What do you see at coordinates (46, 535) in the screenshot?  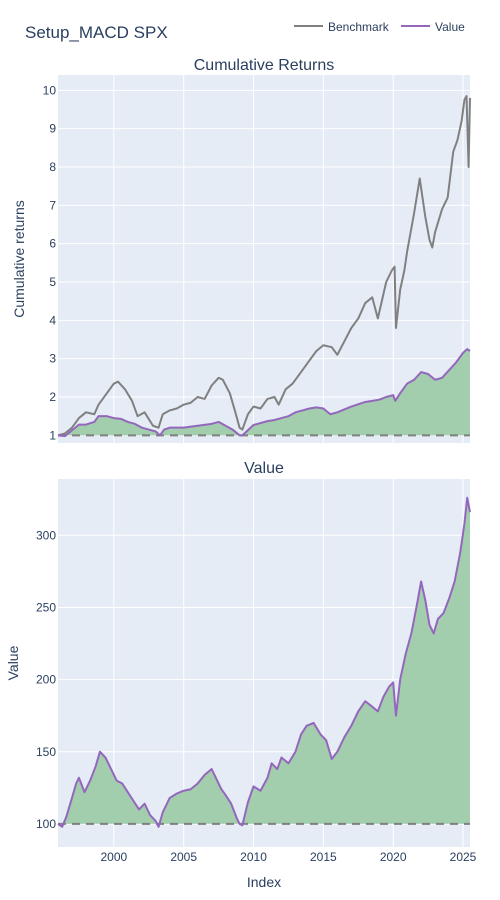 I see `y-tick-label-300: 300` at bounding box center [46, 535].